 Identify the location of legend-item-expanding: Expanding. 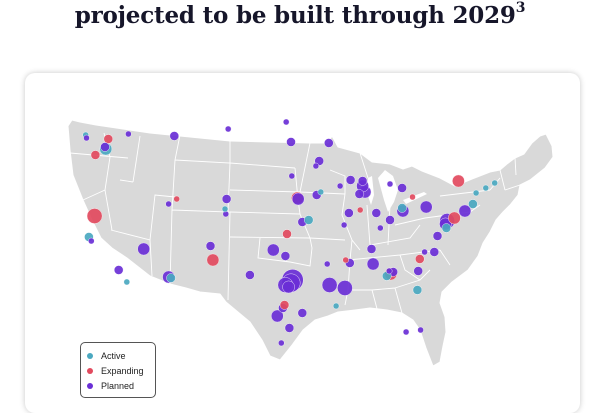
(118, 370).